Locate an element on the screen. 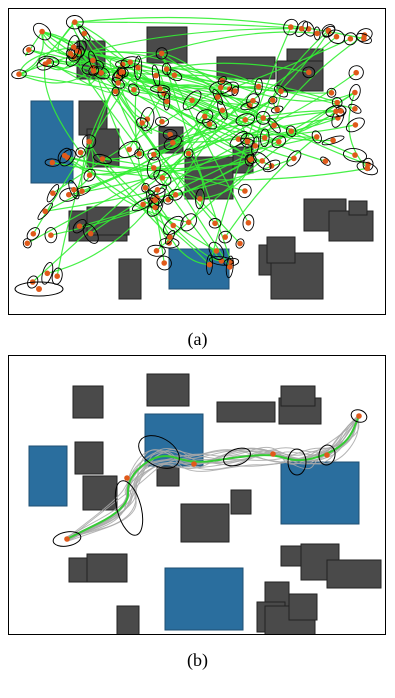 The width and height of the screenshot is (395, 698). start-node is located at coordinates (39, 289).